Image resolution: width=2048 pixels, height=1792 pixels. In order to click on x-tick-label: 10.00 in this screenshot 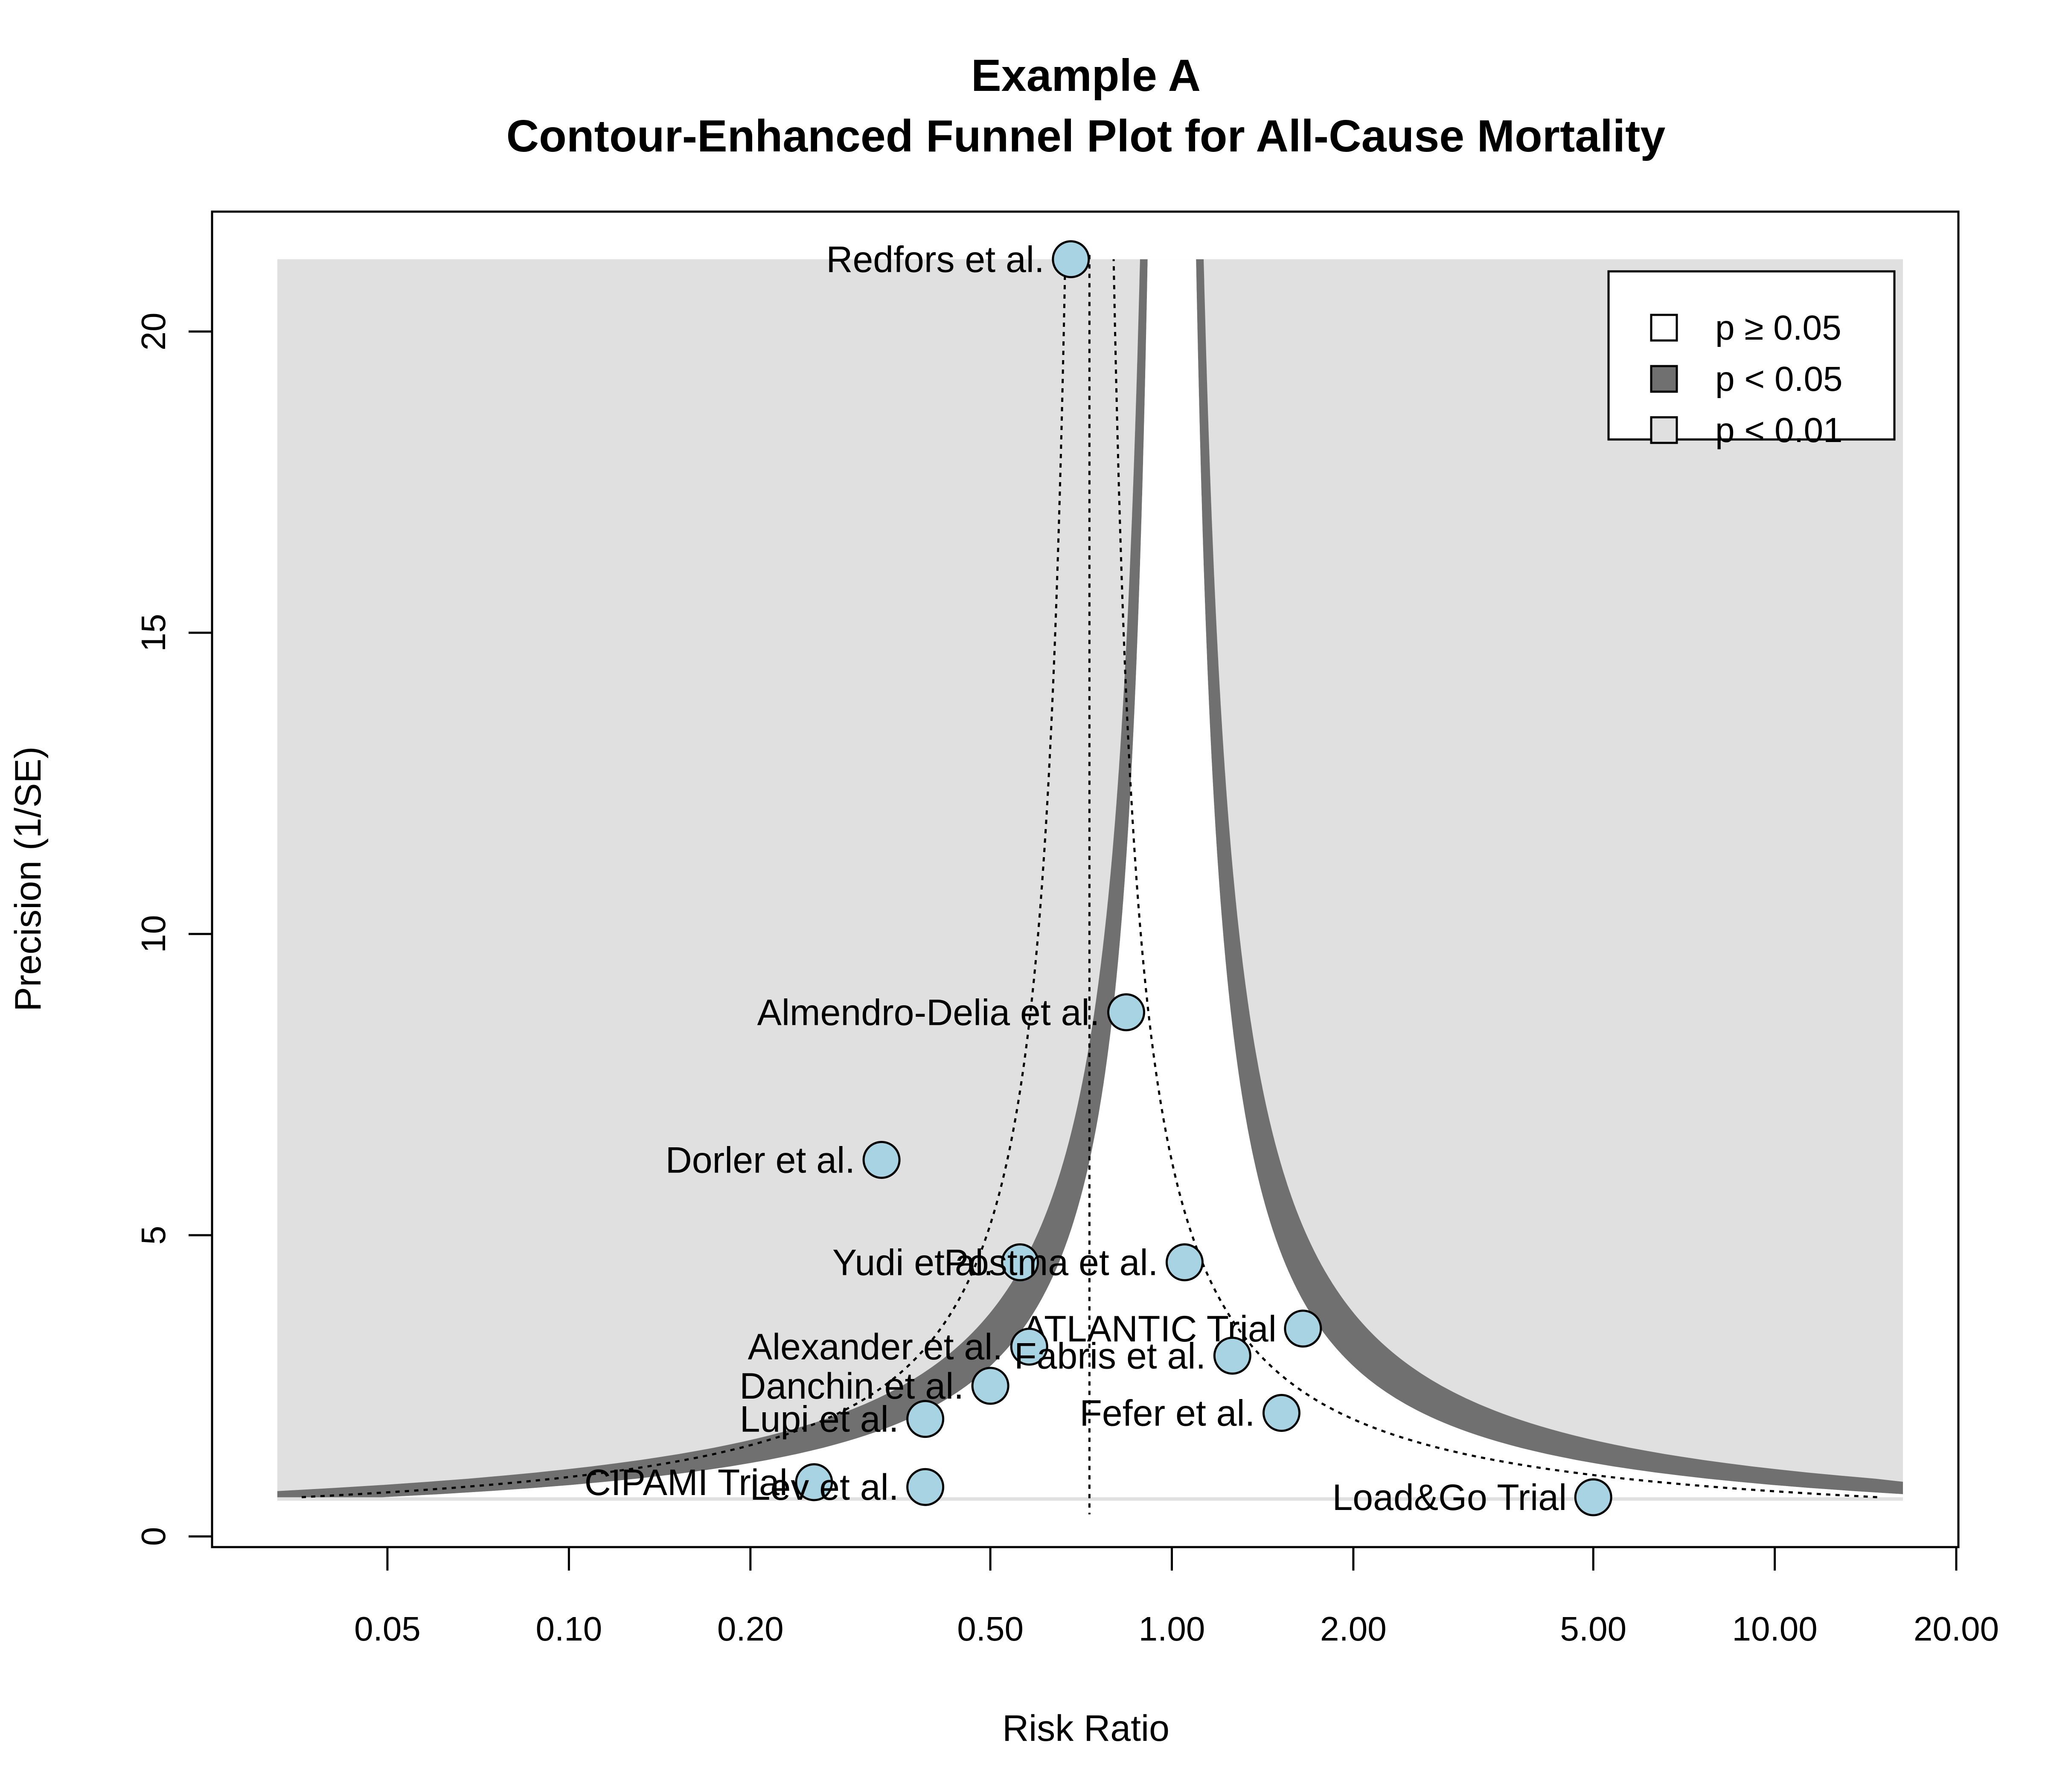, I will do `click(1775, 1629)`.